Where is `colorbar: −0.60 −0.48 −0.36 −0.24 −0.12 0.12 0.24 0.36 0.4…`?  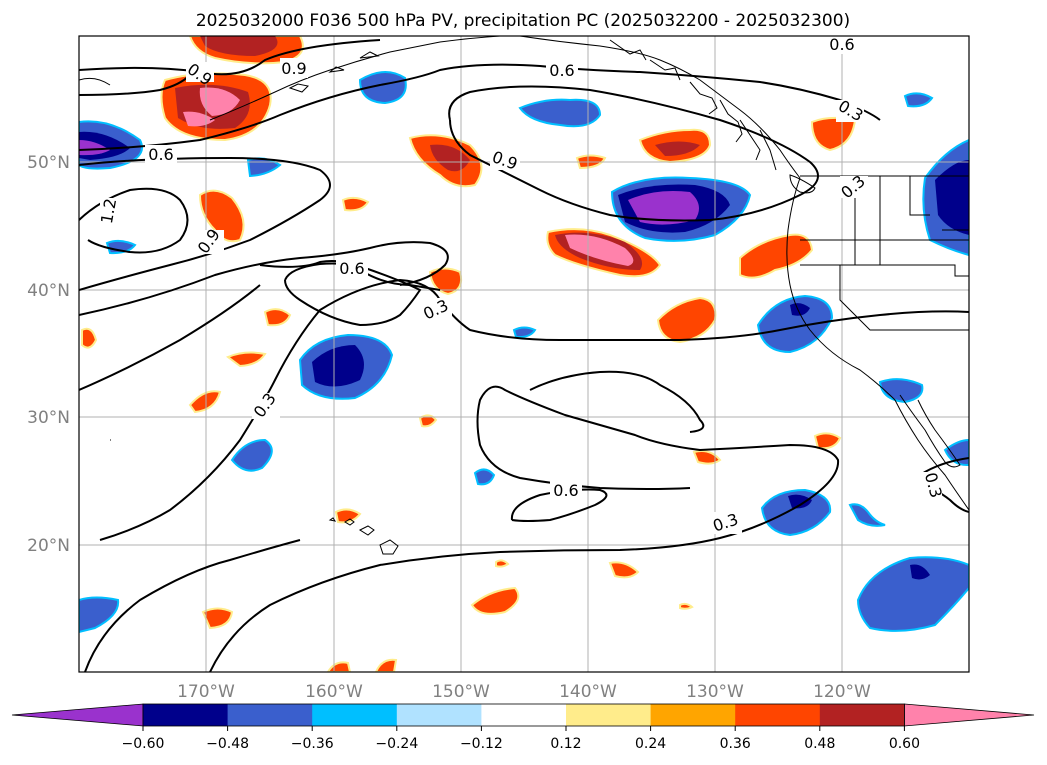
colorbar: −0.60 −0.48 −0.36 −0.24 −0.12 0.12 0.24 0.36 0.4… is located at coordinates (523, 727).